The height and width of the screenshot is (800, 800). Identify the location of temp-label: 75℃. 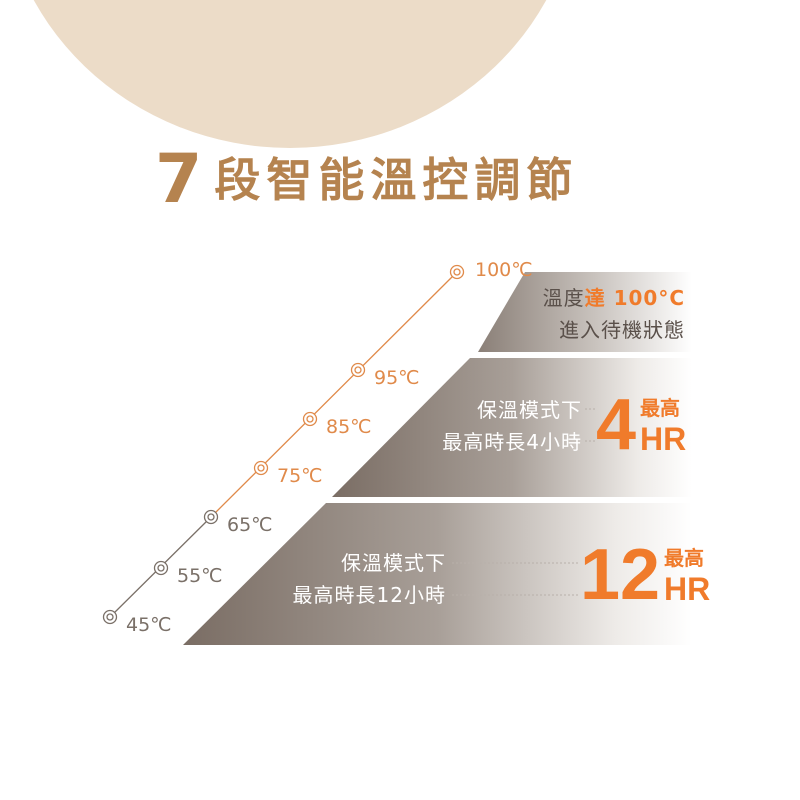
(300, 476).